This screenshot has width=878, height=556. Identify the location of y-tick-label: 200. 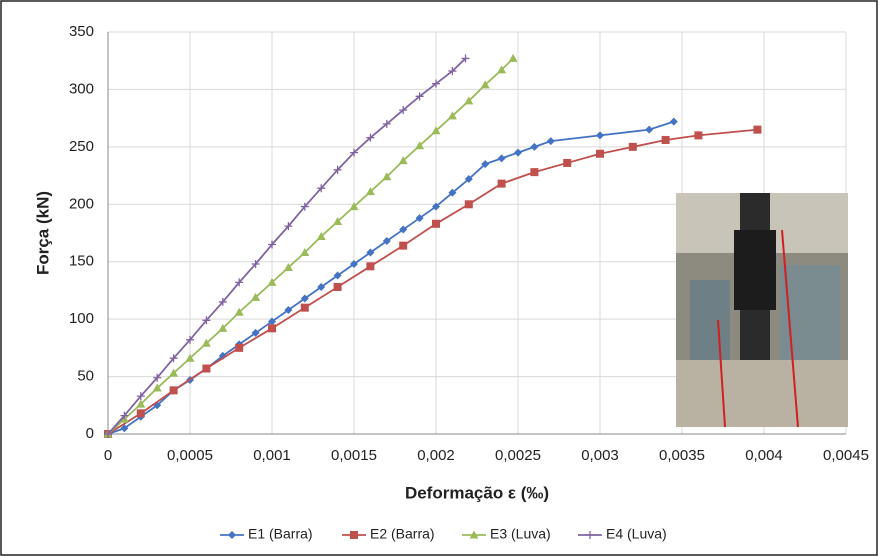
(81, 203).